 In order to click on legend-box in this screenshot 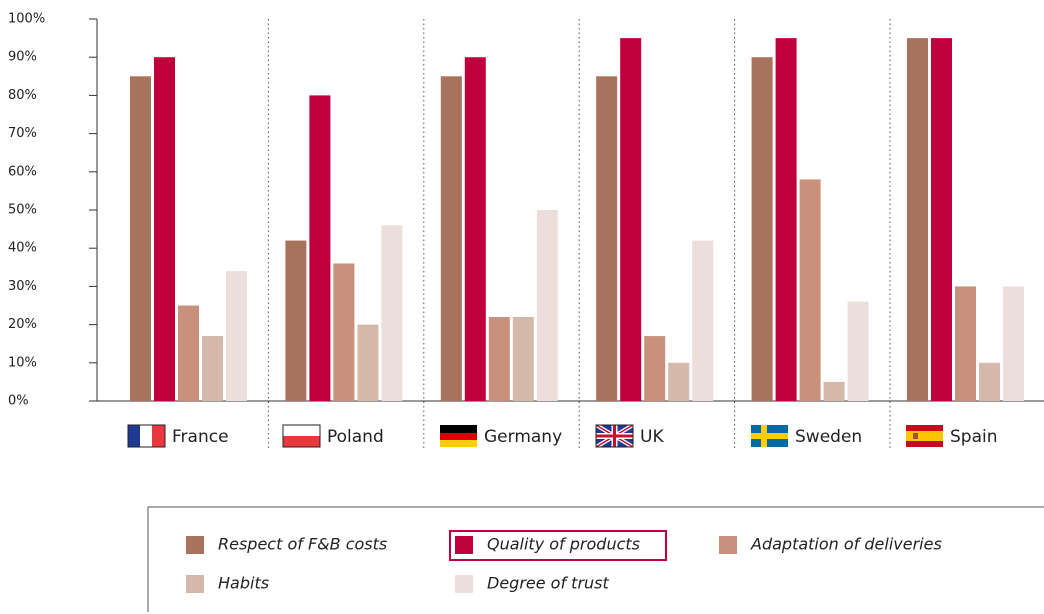, I will do `click(595, 559)`.